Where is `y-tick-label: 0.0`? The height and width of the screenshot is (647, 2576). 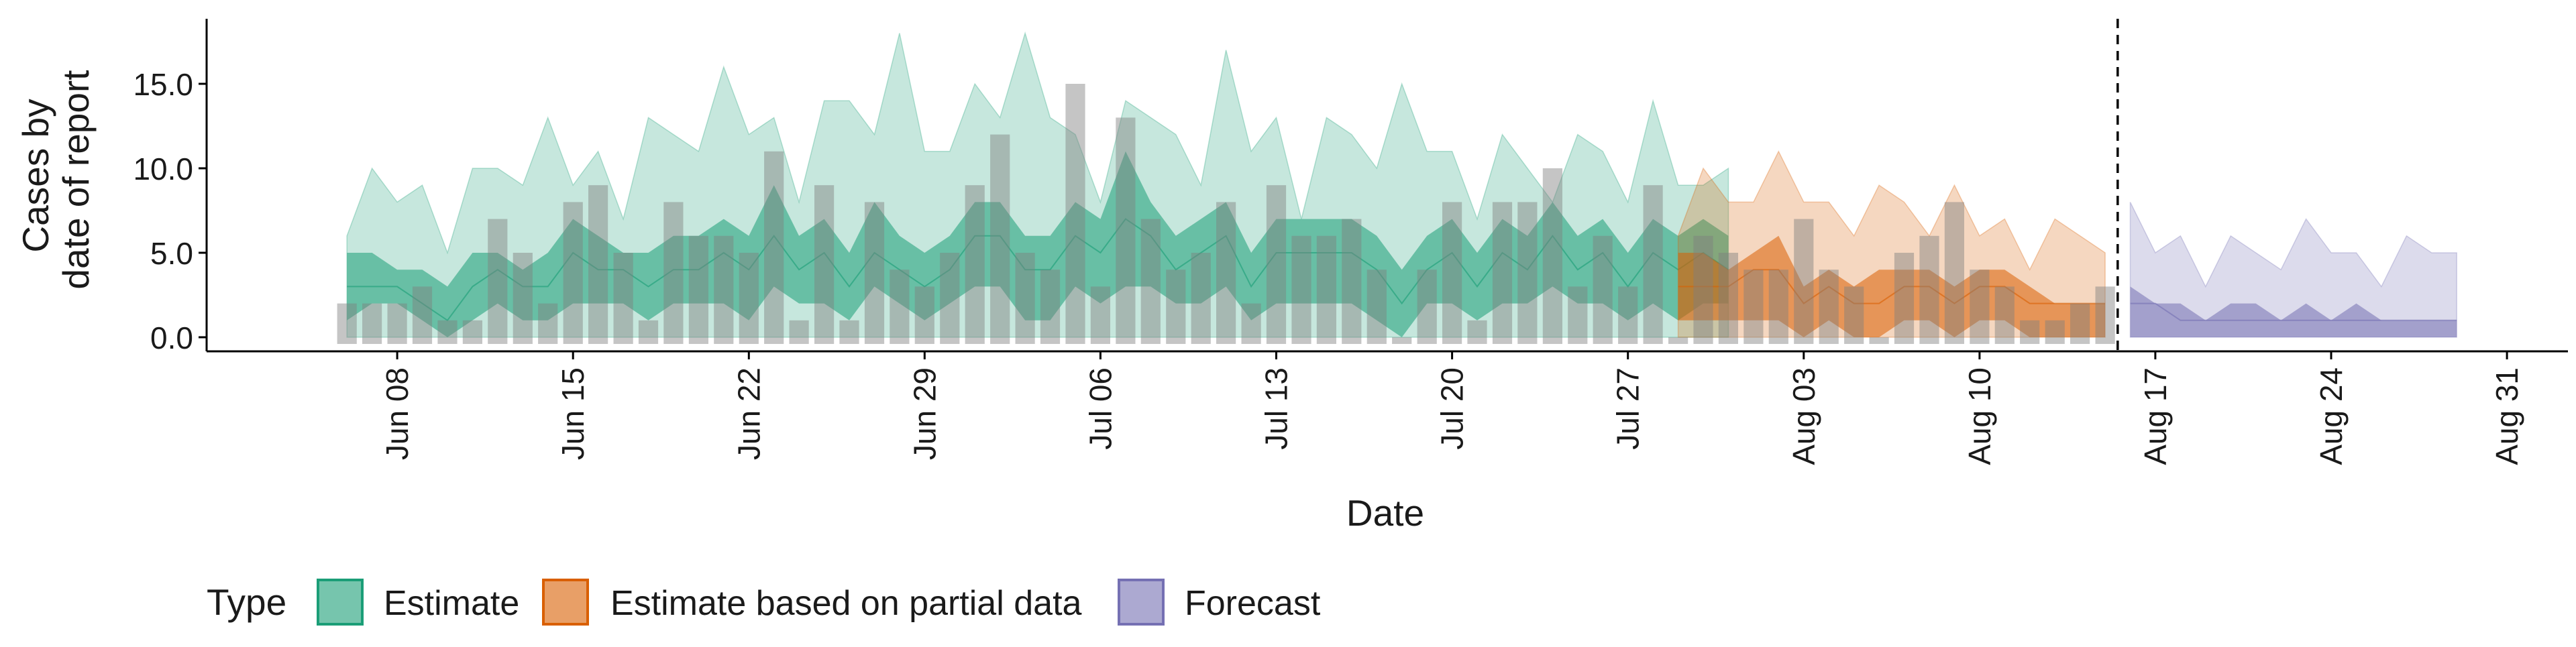 y-tick-label: 0.0 is located at coordinates (171, 337).